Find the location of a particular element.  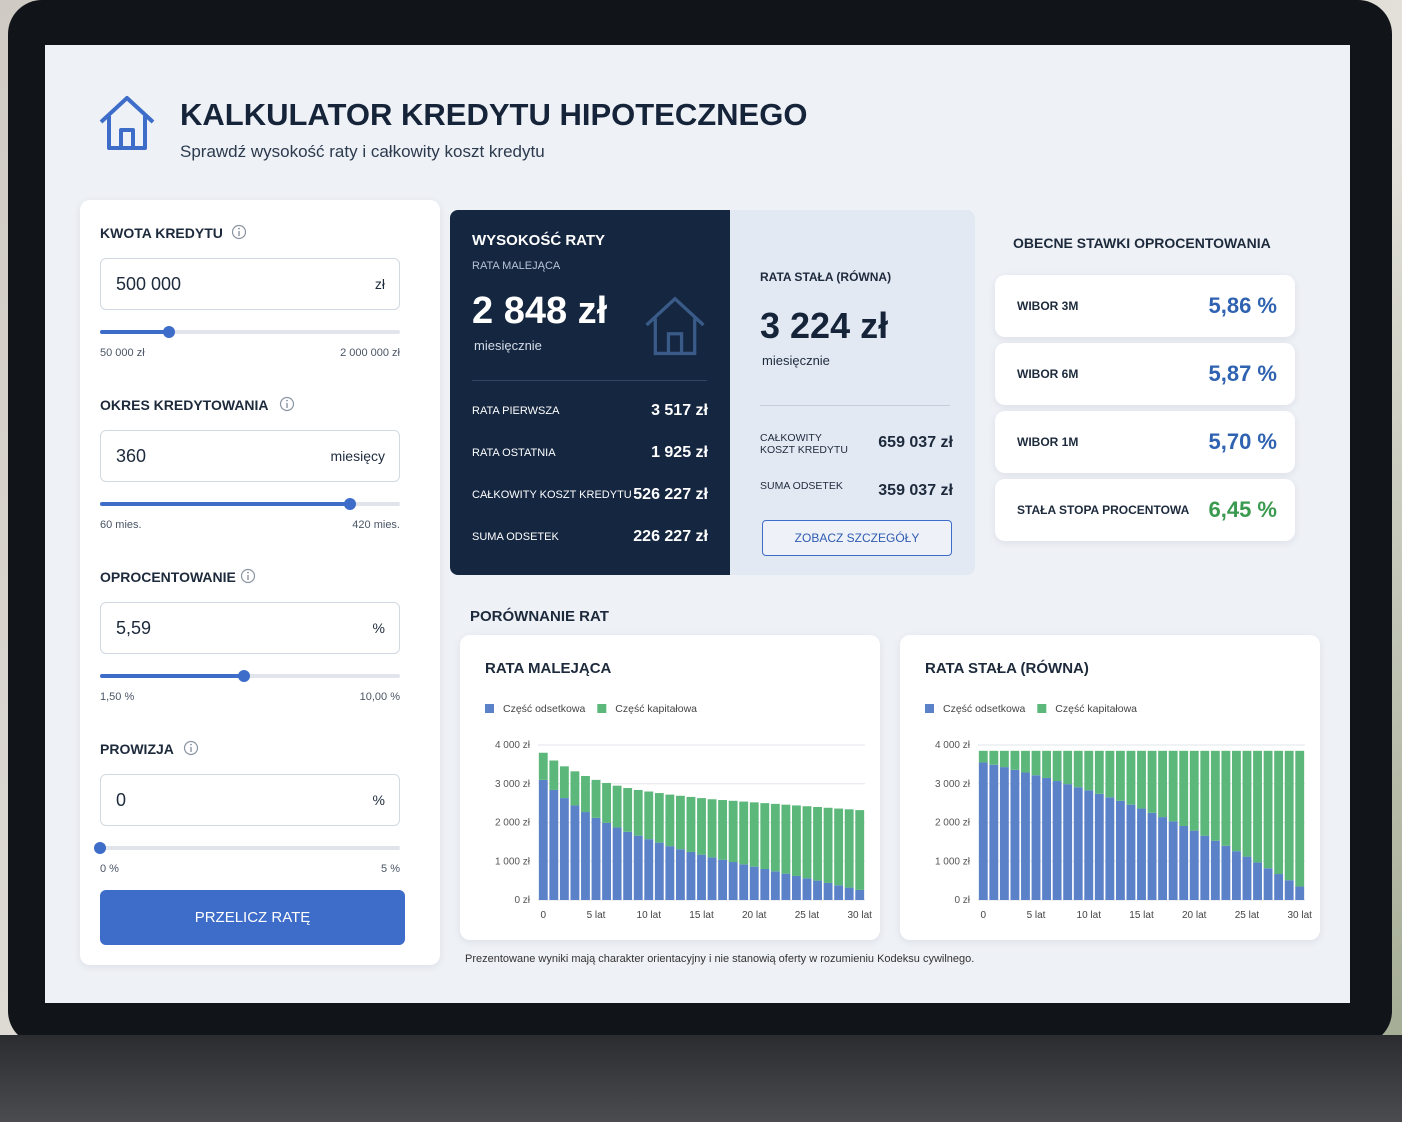

result-title: WYSOKOŚĆ RATY is located at coordinates (539, 240).